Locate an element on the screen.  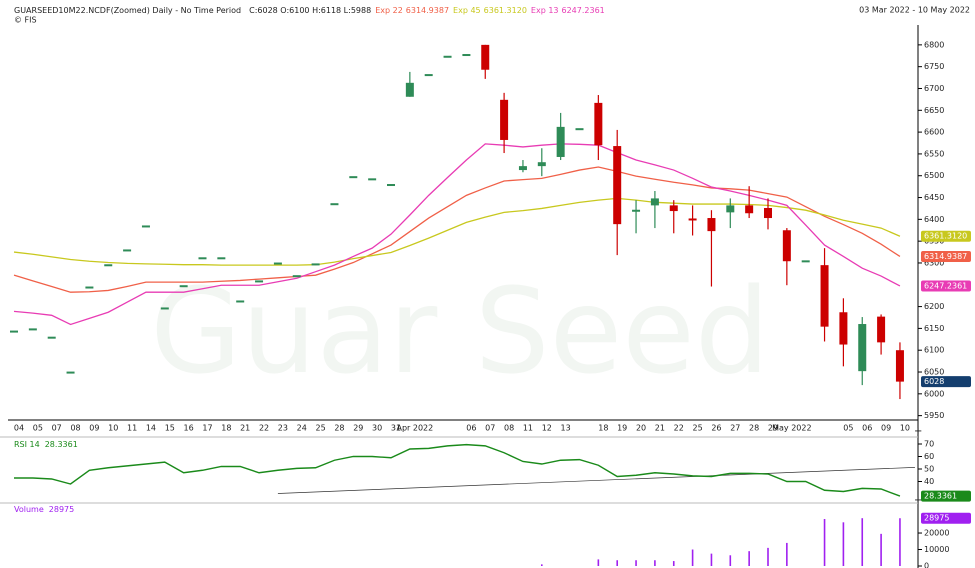
x-tick-label: 04 is located at coordinates (19, 428).